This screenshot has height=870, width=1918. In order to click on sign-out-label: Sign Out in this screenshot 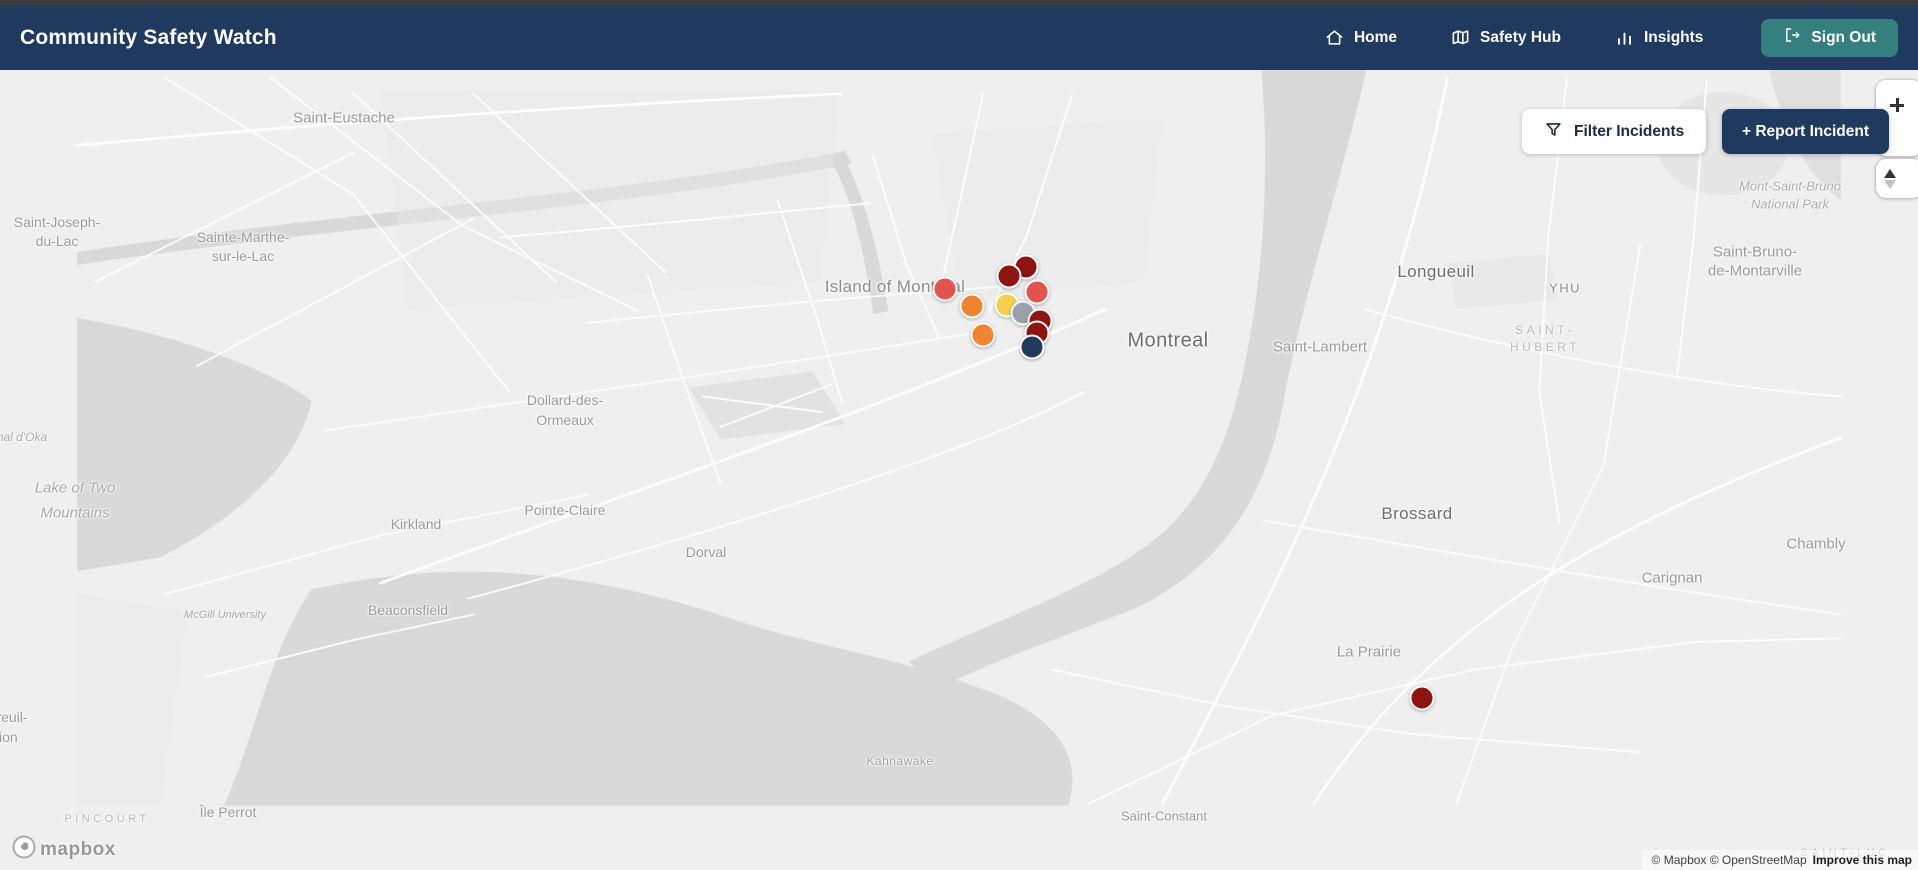, I will do `click(1843, 37)`.